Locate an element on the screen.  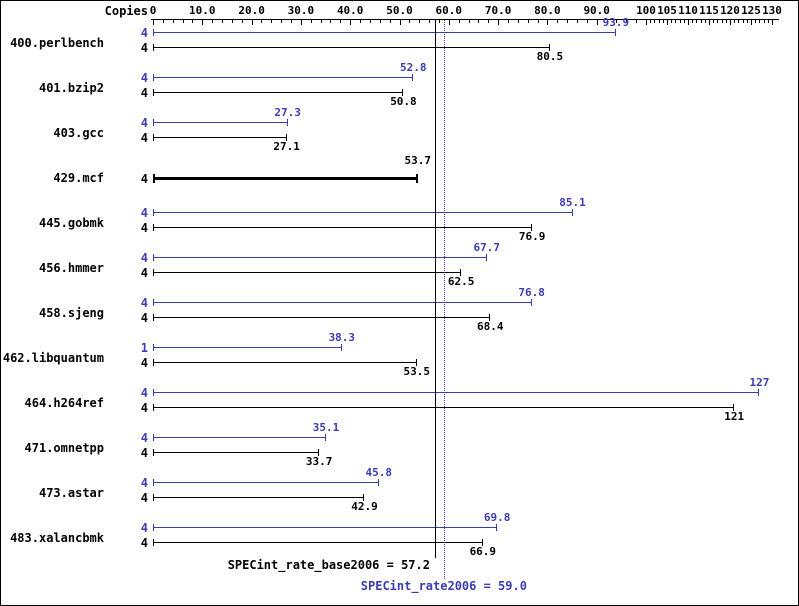
base-result-value: 62.5 is located at coordinates (461, 281).